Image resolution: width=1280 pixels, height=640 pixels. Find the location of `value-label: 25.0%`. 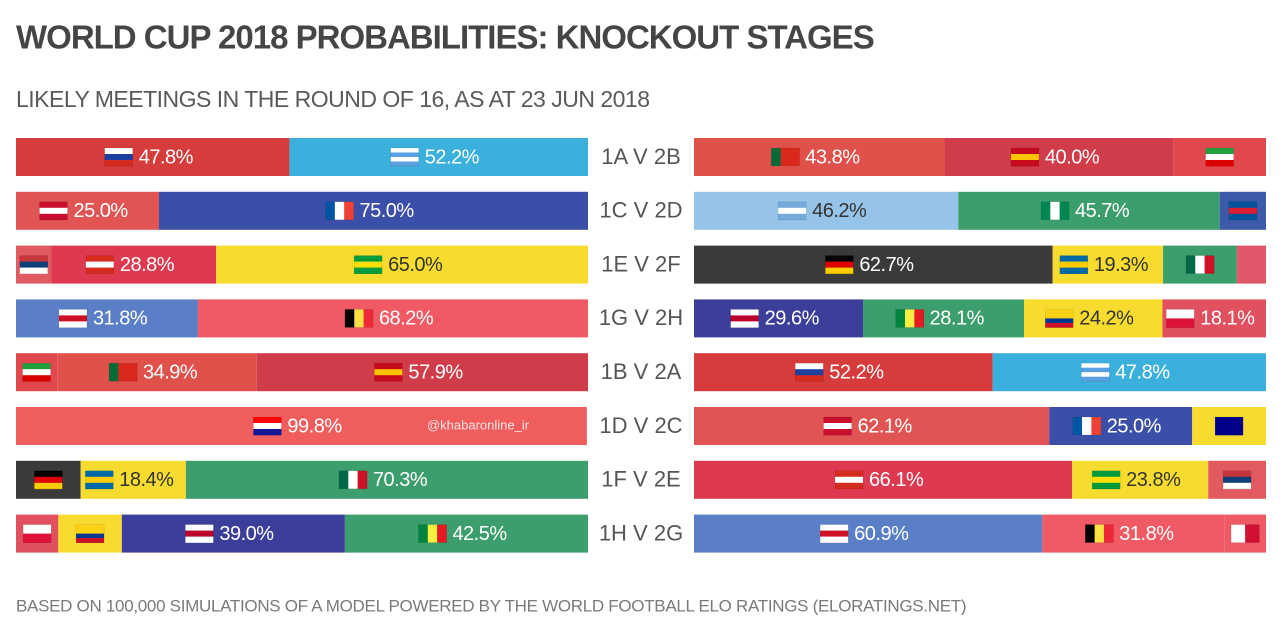

value-label: 25.0% is located at coordinates (1134, 426).